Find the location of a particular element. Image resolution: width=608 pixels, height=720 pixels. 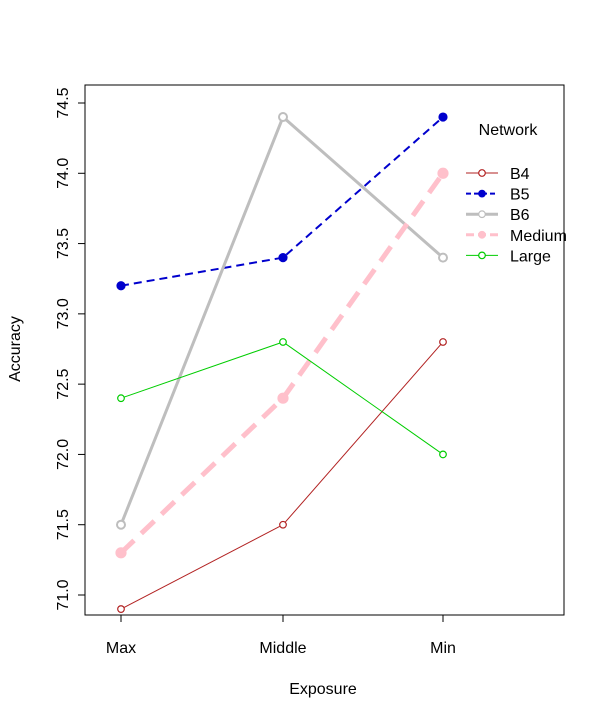

y-tick-label: 74.5 is located at coordinates (63, 102).